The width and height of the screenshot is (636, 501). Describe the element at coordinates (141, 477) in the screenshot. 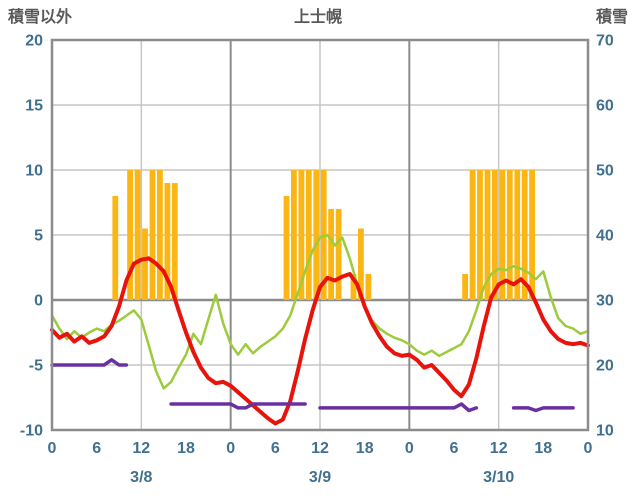

I see `svg-text: 3/8` at that location.